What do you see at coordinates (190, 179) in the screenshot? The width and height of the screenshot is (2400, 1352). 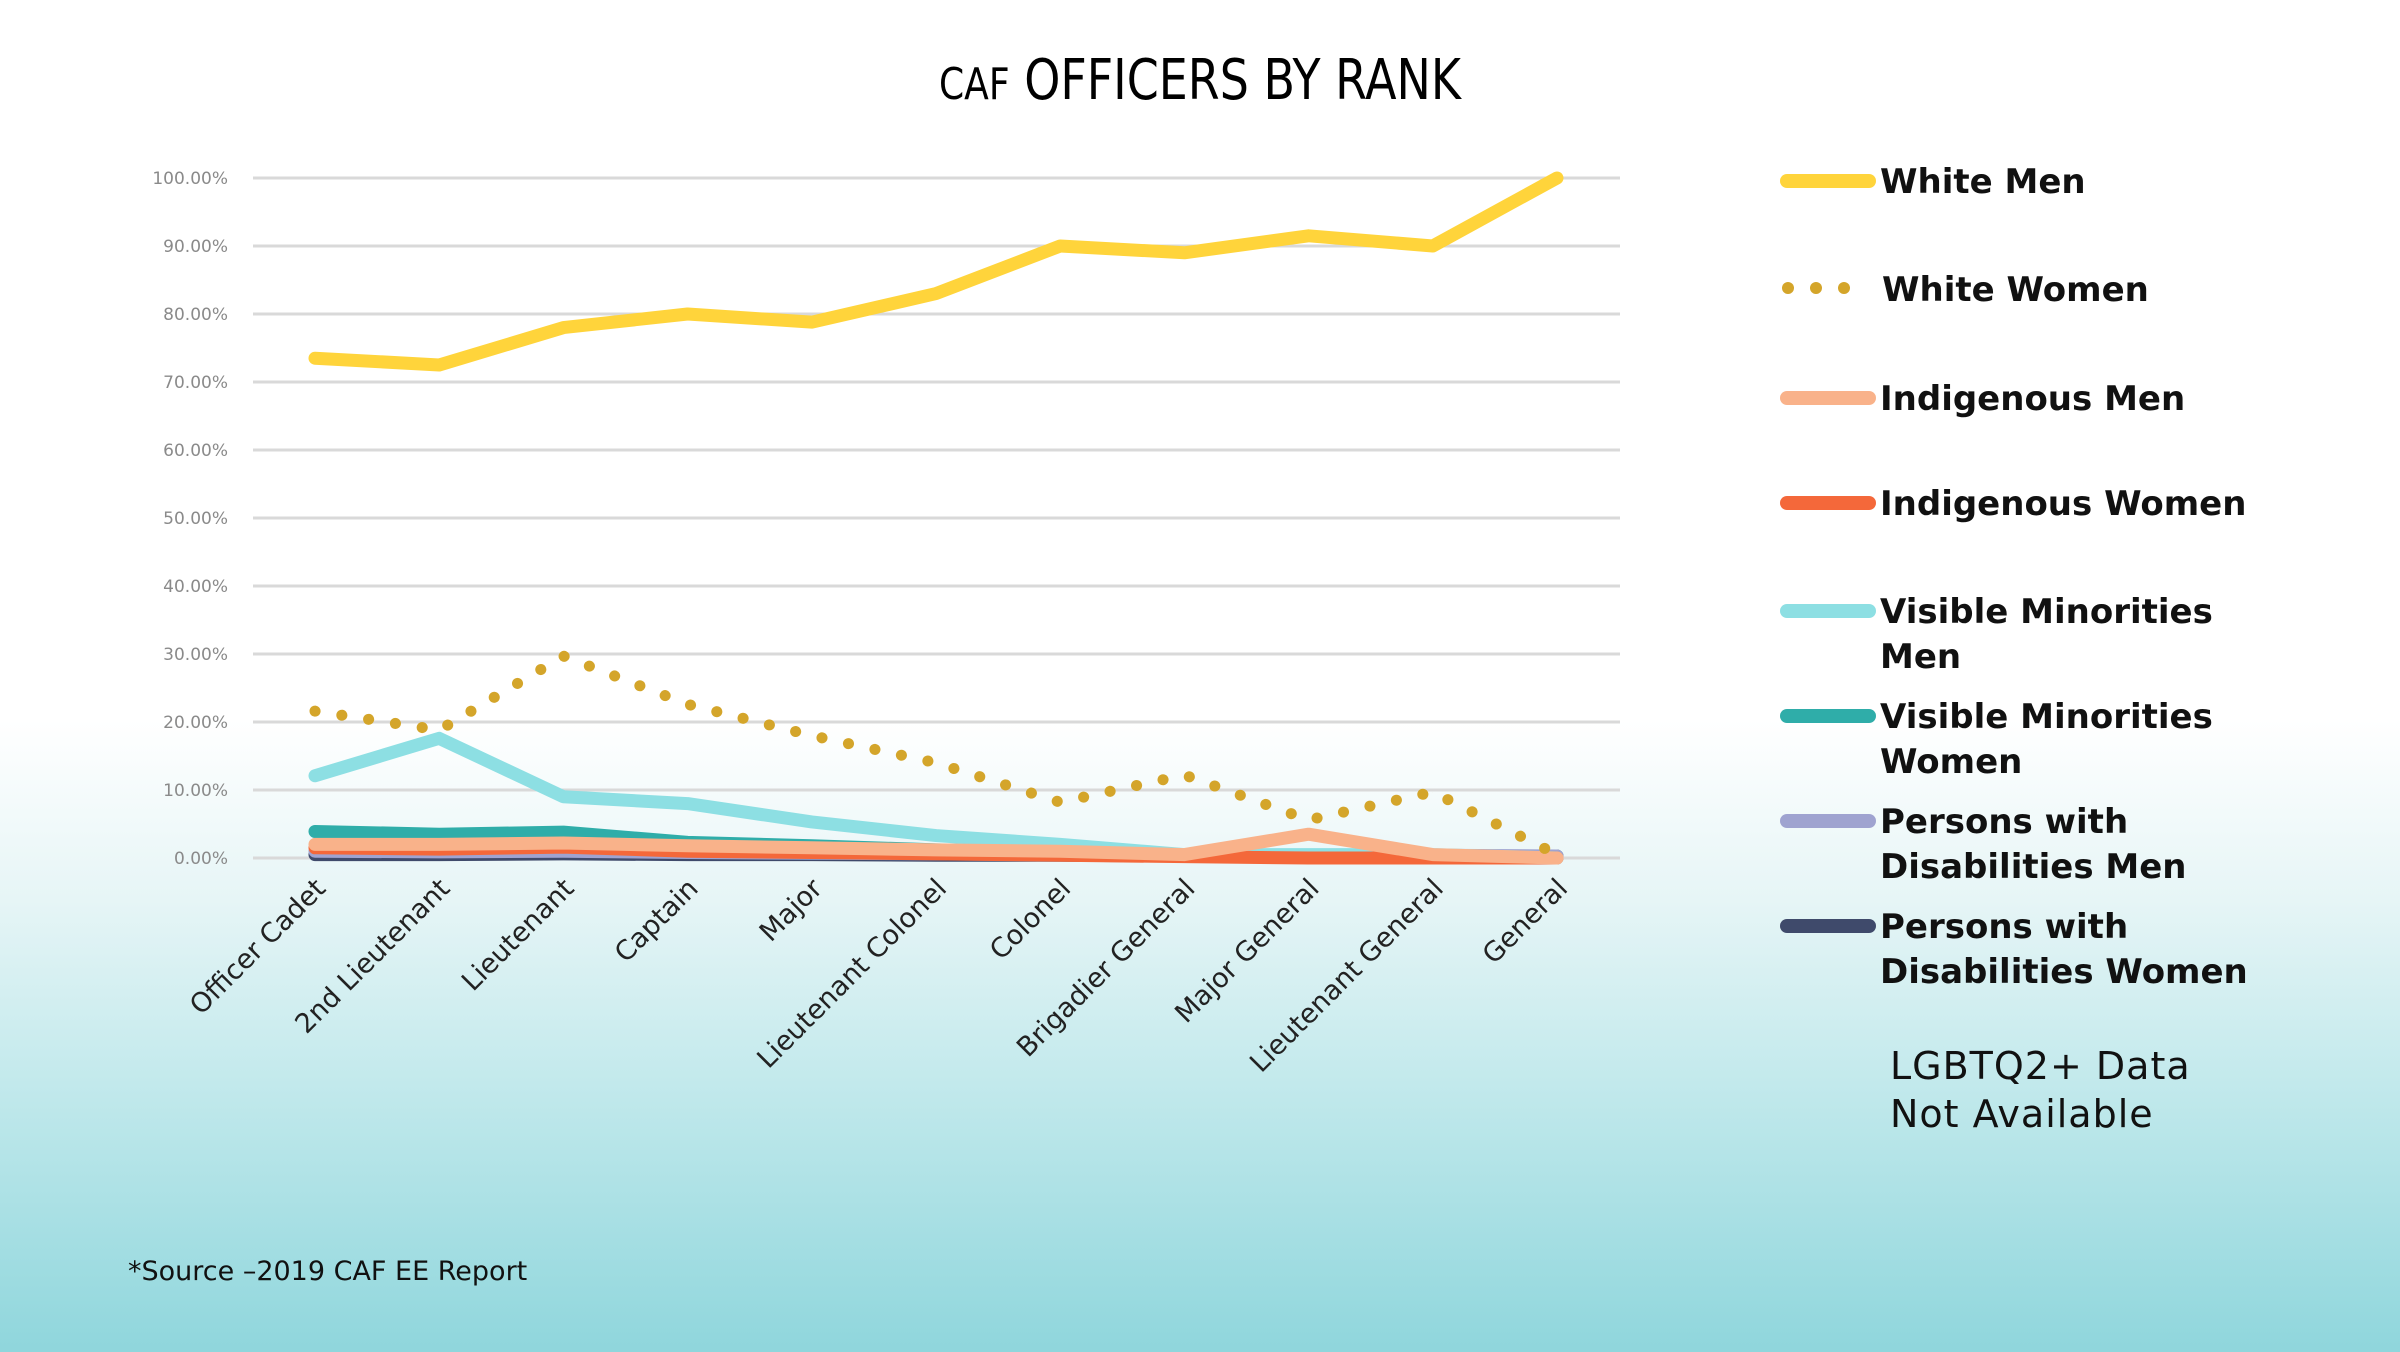 I see `y-tick-label: 100.00%` at bounding box center [190, 179].